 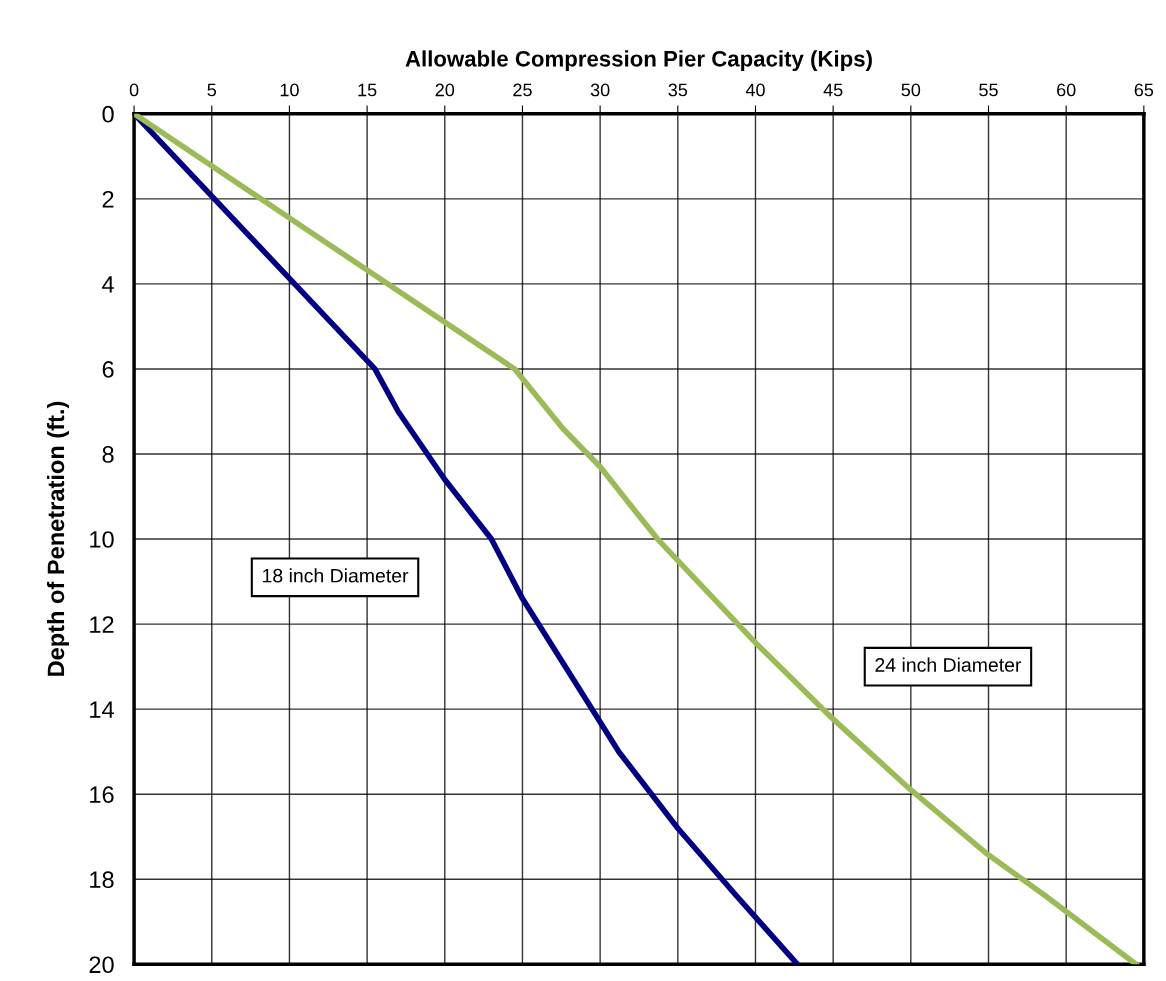 What do you see at coordinates (102, 539) in the screenshot?
I see `y-tick-label: 10` at bounding box center [102, 539].